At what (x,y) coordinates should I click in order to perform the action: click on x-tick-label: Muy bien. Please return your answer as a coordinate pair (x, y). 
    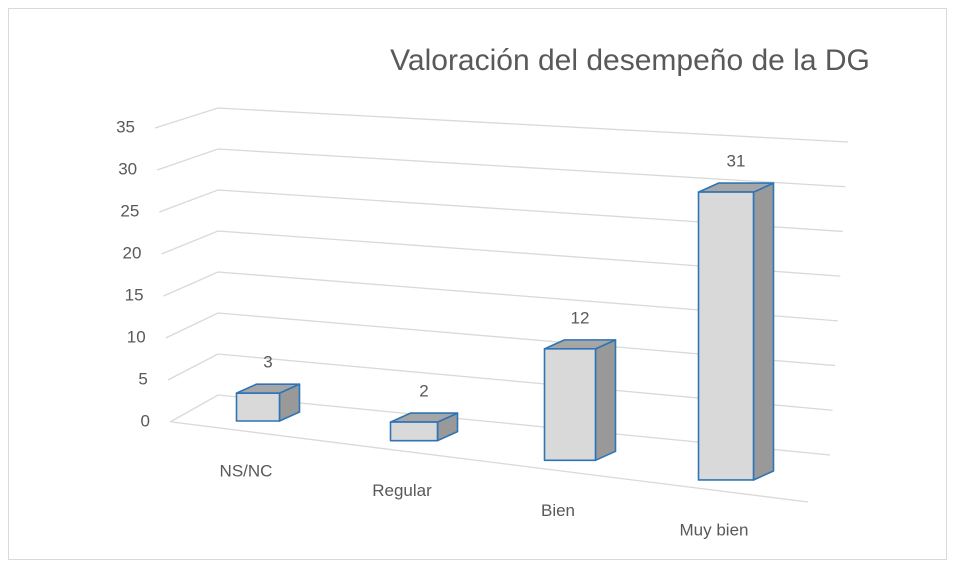
    Looking at the image, I should click on (714, 529).